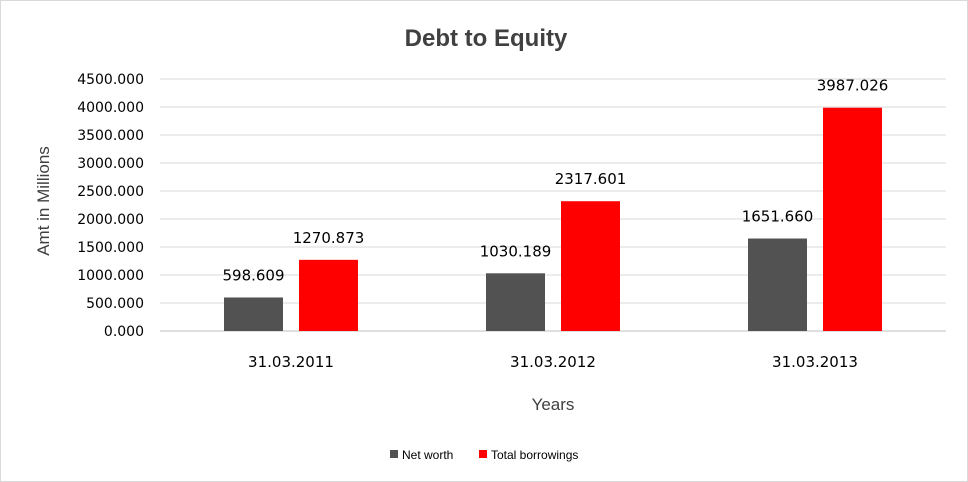 The image size is (968, 482). I want to click on y-tick-label: 3500.000, so click(110, 136).